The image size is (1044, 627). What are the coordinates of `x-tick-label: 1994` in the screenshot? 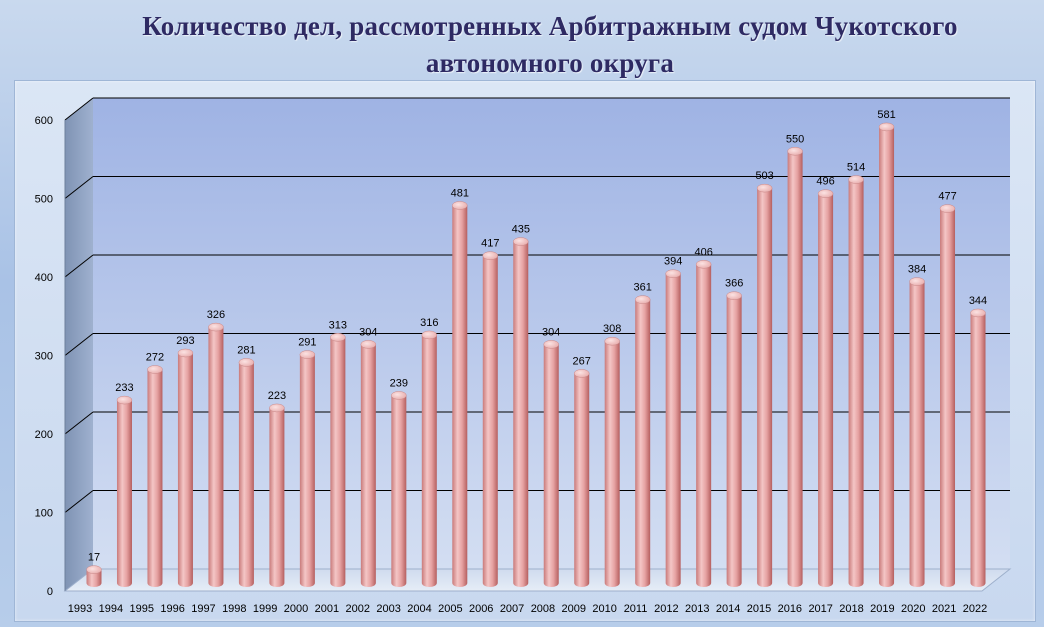 It's located at (111, 609).